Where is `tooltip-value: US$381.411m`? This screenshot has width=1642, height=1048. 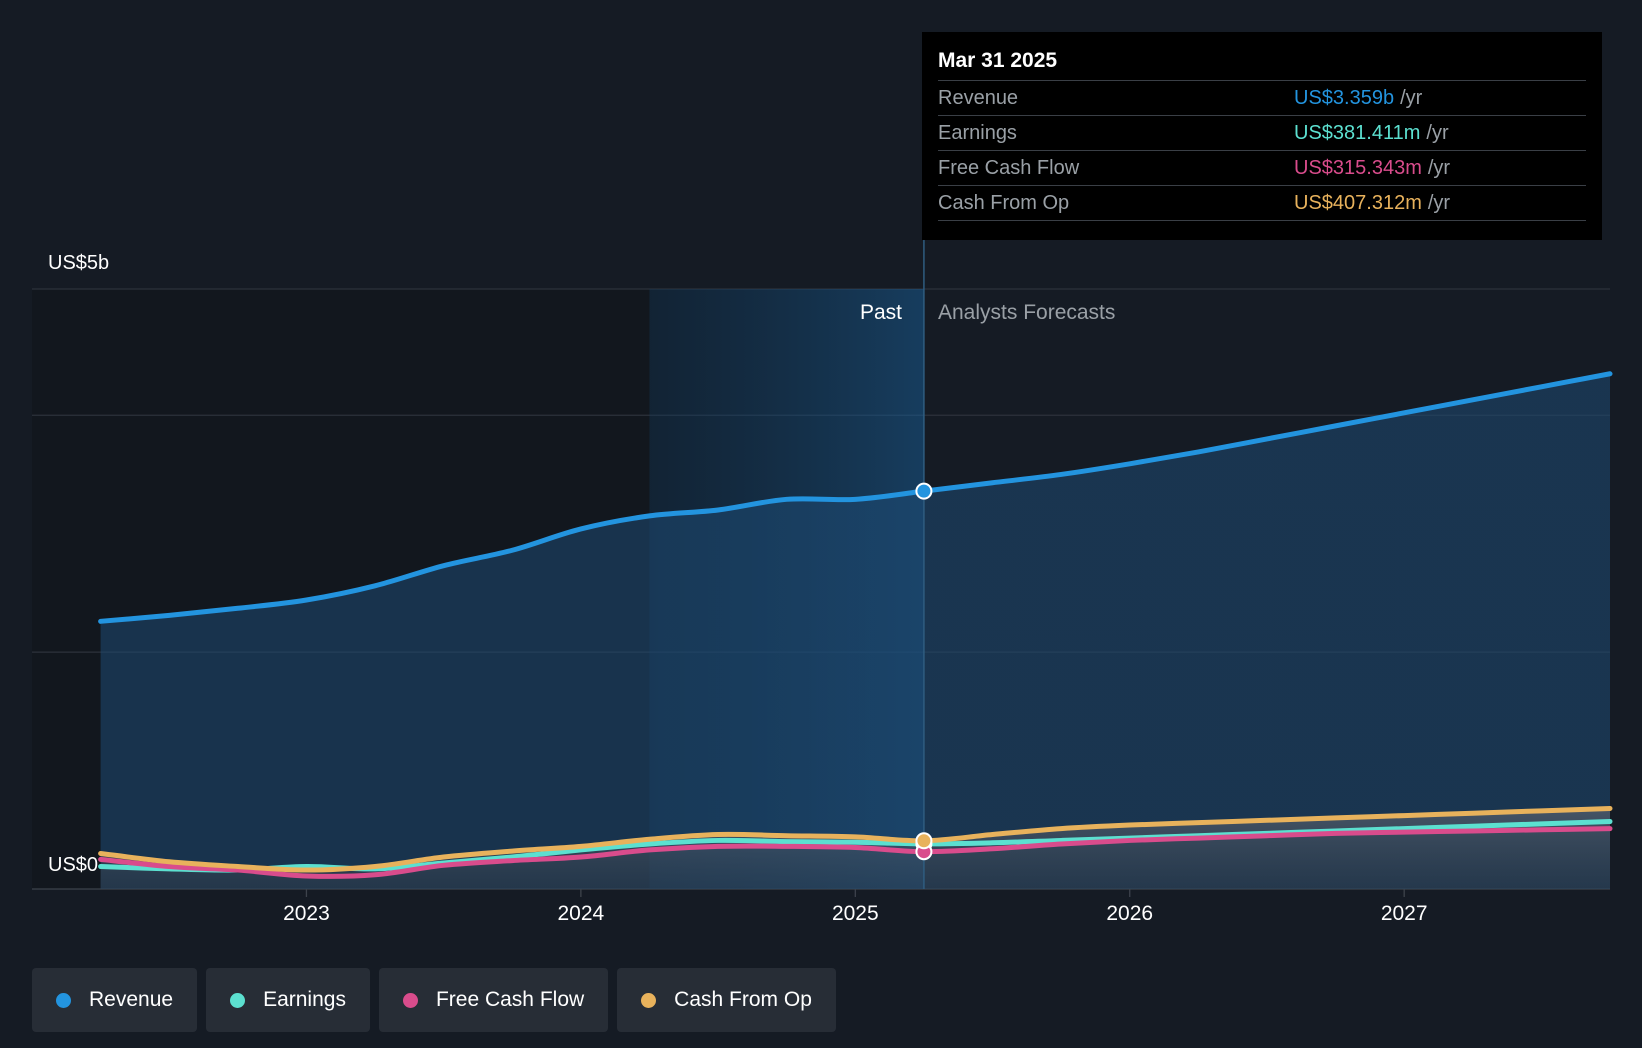 tooltip-value: US$381.411m is located at coordinates (1357, 133).